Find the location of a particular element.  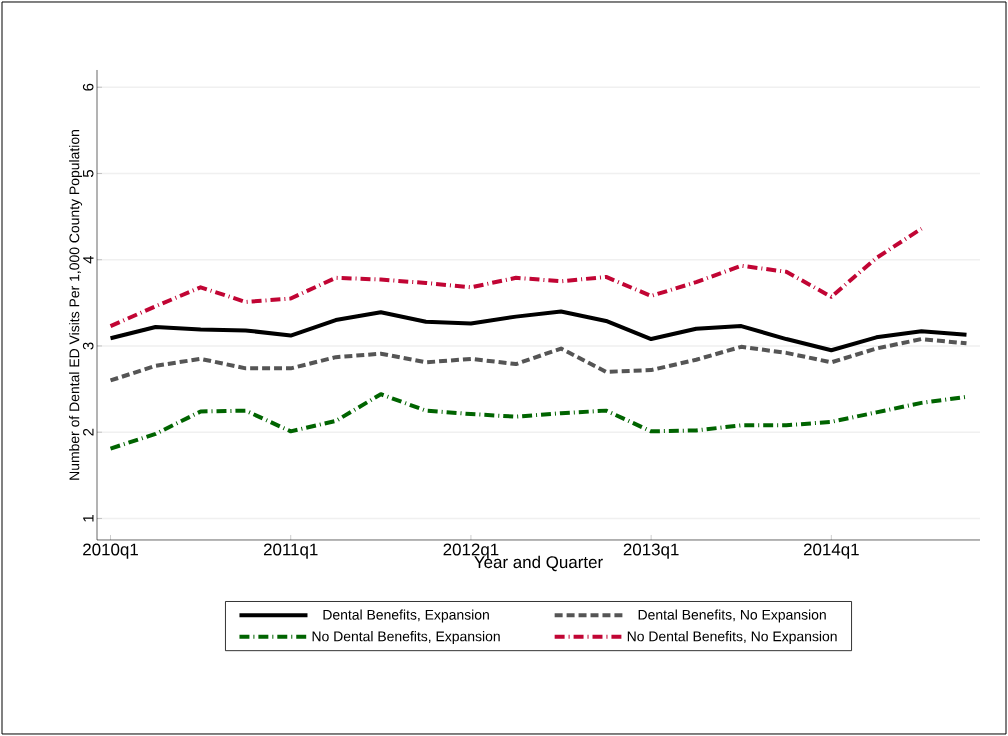

y-tick-label: 2 is located at coordinates (88, 432).